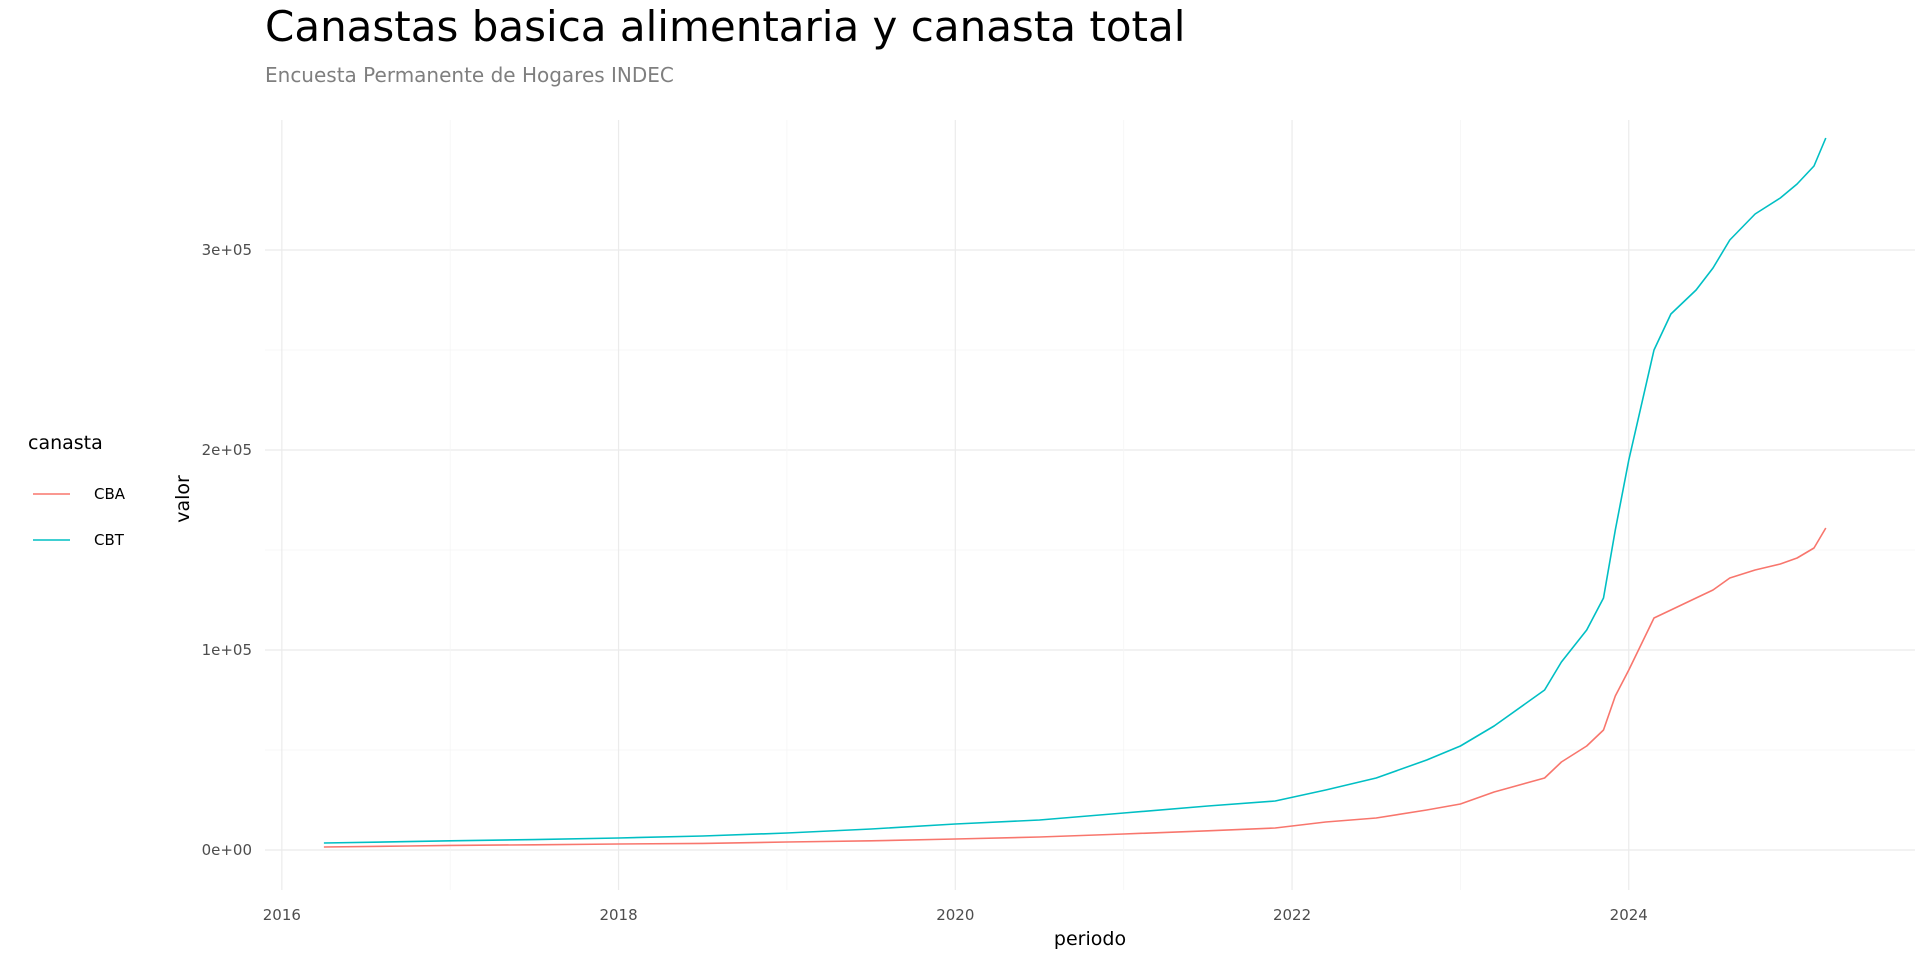 This screenshot has height=960, width=1920. I want to click on y-axis-title: valor, so click(183, 499).